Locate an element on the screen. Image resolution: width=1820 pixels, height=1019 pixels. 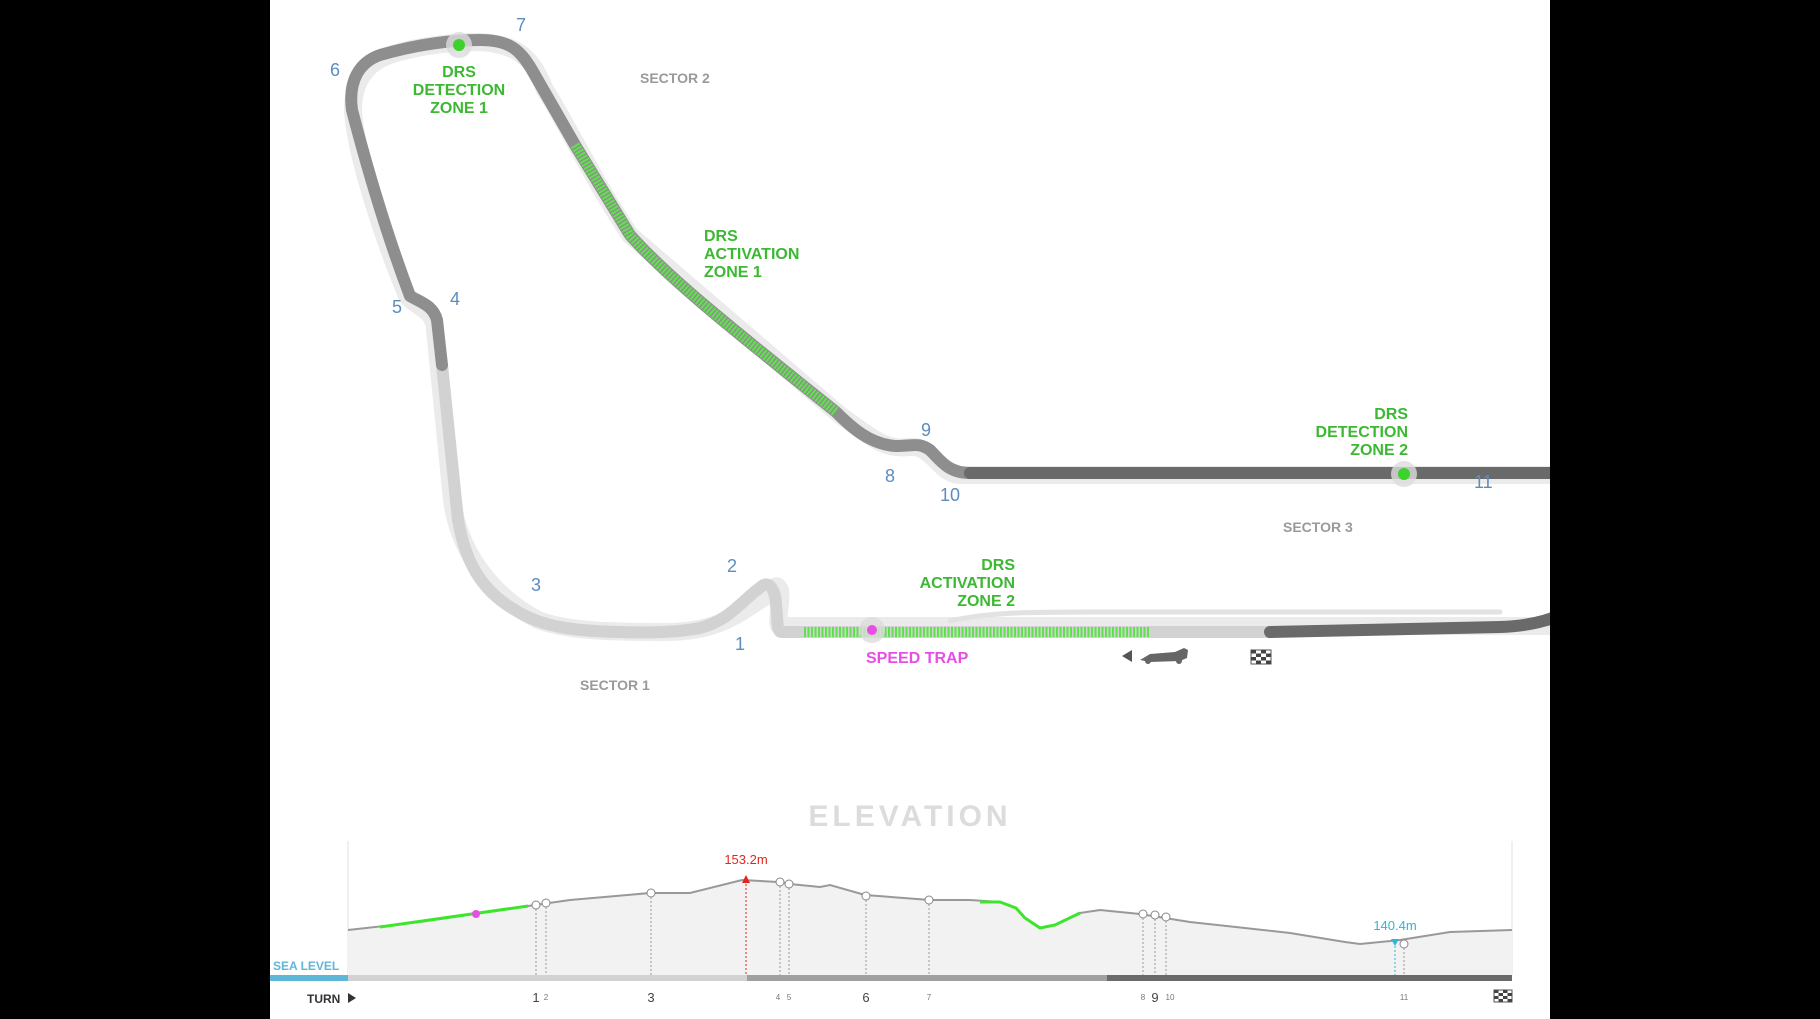
drs-activation-zone-1-track is located at coordinates (705, 279).